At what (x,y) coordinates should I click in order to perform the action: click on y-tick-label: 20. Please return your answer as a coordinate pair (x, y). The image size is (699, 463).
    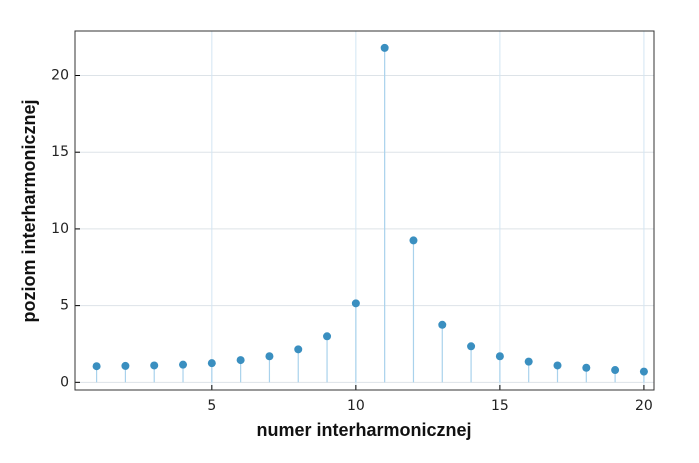
    Looking at the image, I should click on (60, 75).